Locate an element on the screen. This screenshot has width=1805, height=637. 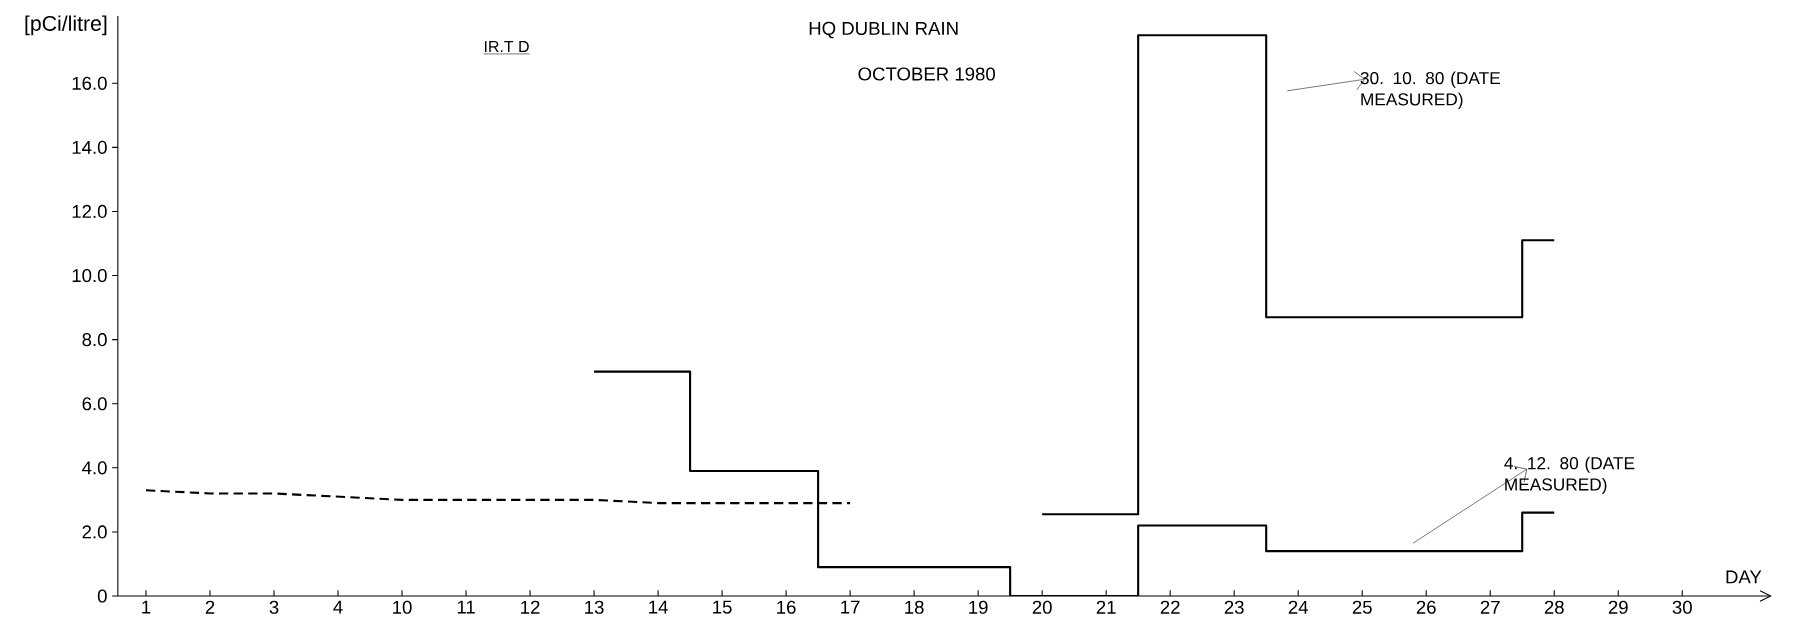
y-tick-label: 8.0 is located at coordinates (94, 340).